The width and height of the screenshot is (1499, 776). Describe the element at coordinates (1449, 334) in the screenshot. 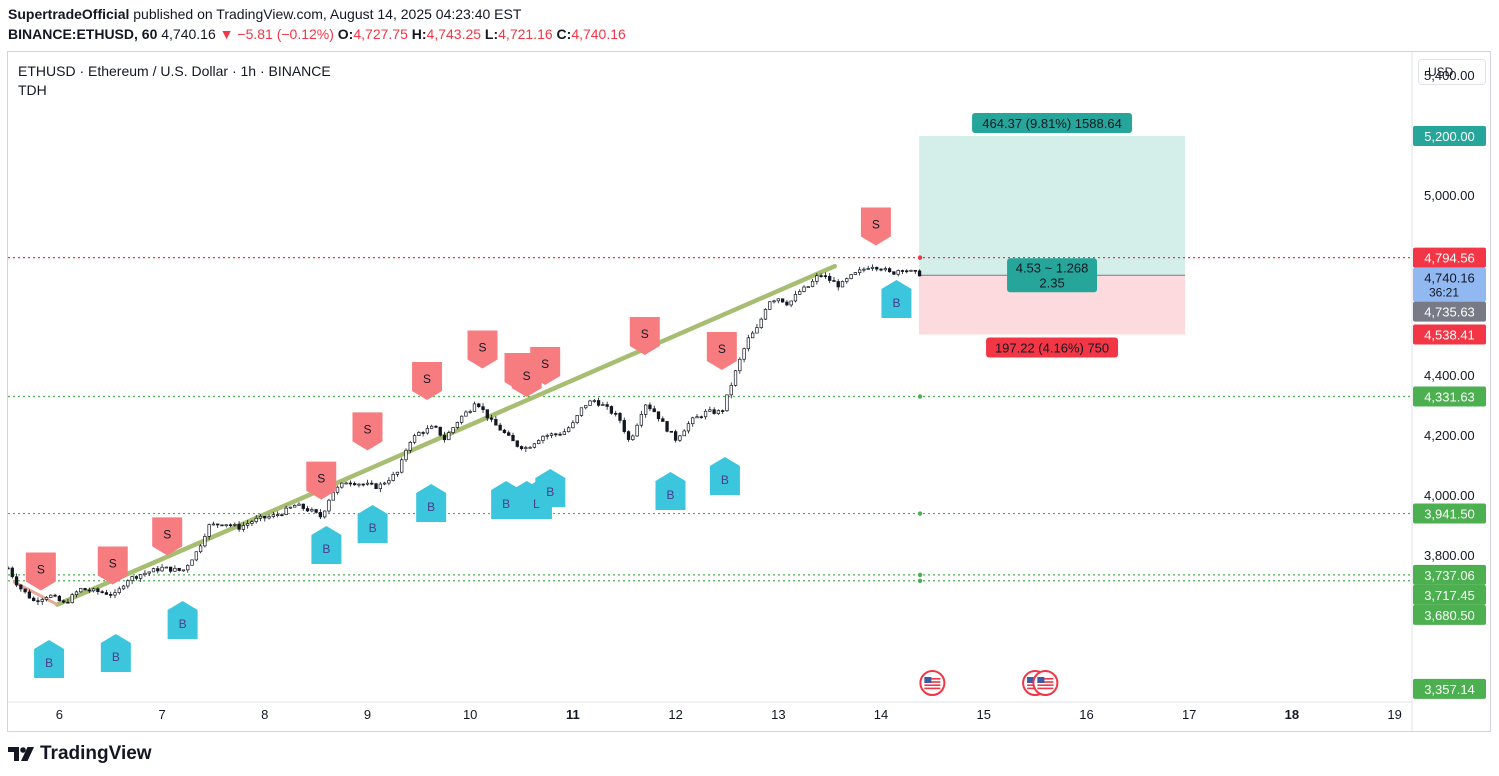

I see `price-axis-tag: 4,538.41` at that location.